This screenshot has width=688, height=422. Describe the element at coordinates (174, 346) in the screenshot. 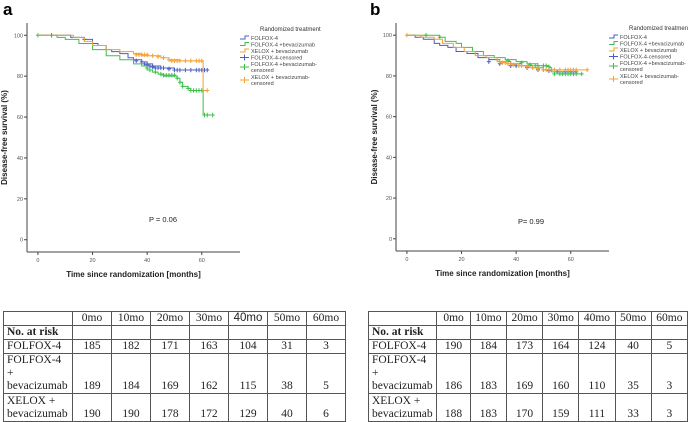

I see `table-row: FOLFOX-4 185 182 171 163 104 31 3` at that location.